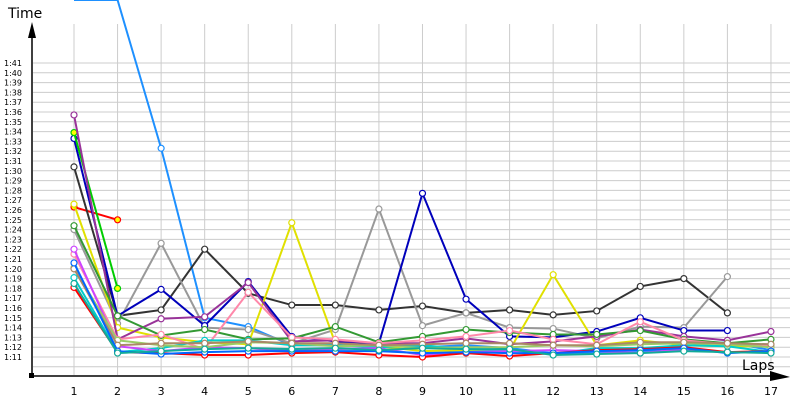 Image resolution: width=800 pixels, height=404 pixels. What do you see at coordinates (13, 288) in the screenshot?
I see `svg-text: 1:18` at bounding box center [13, 288].